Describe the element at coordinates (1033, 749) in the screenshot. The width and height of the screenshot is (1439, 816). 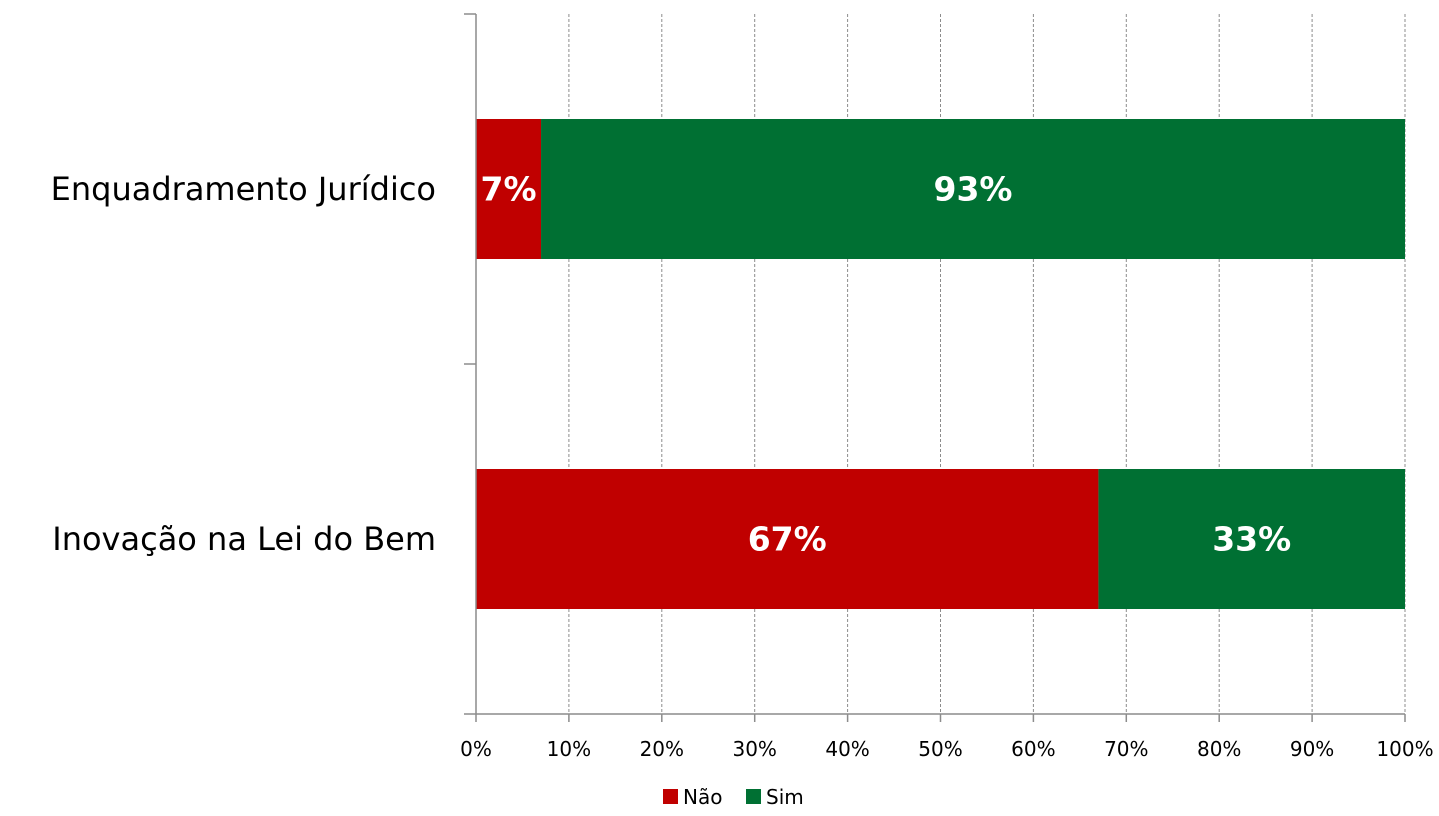
I see `x-tick-label: 60%` at that location.